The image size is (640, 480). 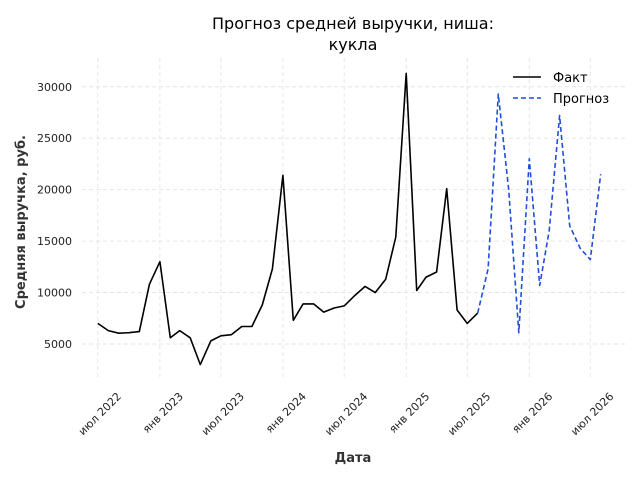 What do you see at coordinates (410, 413) in the screenshot?
I see `x-tick-label: янв 2025` at bounding box center [410, 413].